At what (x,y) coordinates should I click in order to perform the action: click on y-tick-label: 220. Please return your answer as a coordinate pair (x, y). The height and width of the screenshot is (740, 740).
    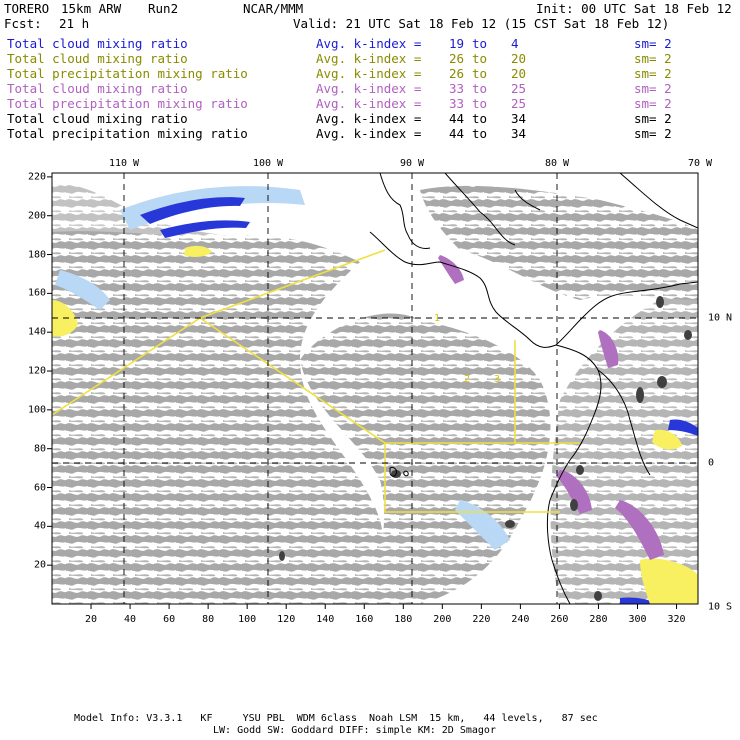
    Looking at the image, I should click on (36, 177).